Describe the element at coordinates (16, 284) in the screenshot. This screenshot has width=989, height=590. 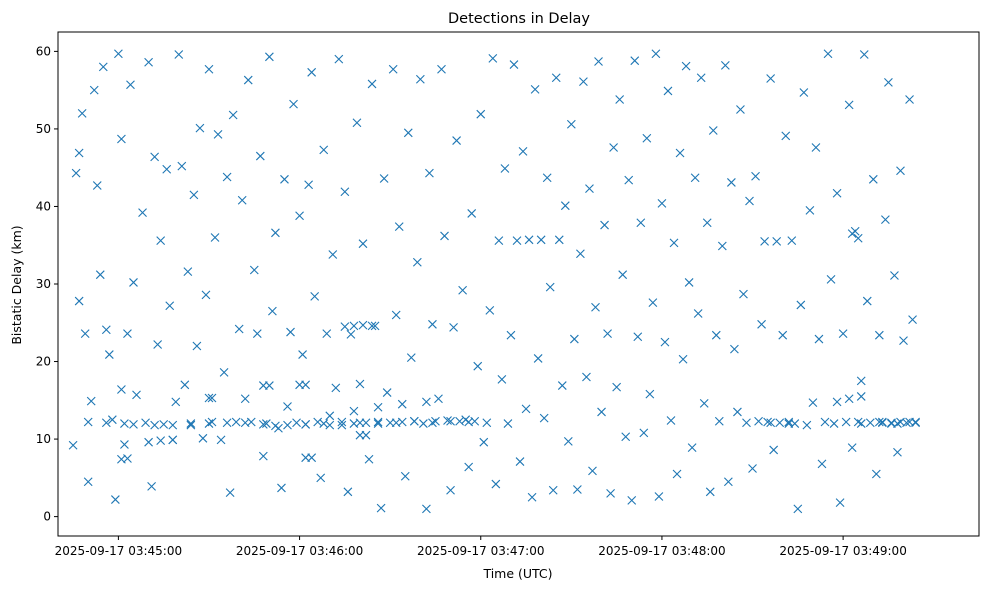
I see `y-axis-title: Bistatic Delay (km)` at that location.